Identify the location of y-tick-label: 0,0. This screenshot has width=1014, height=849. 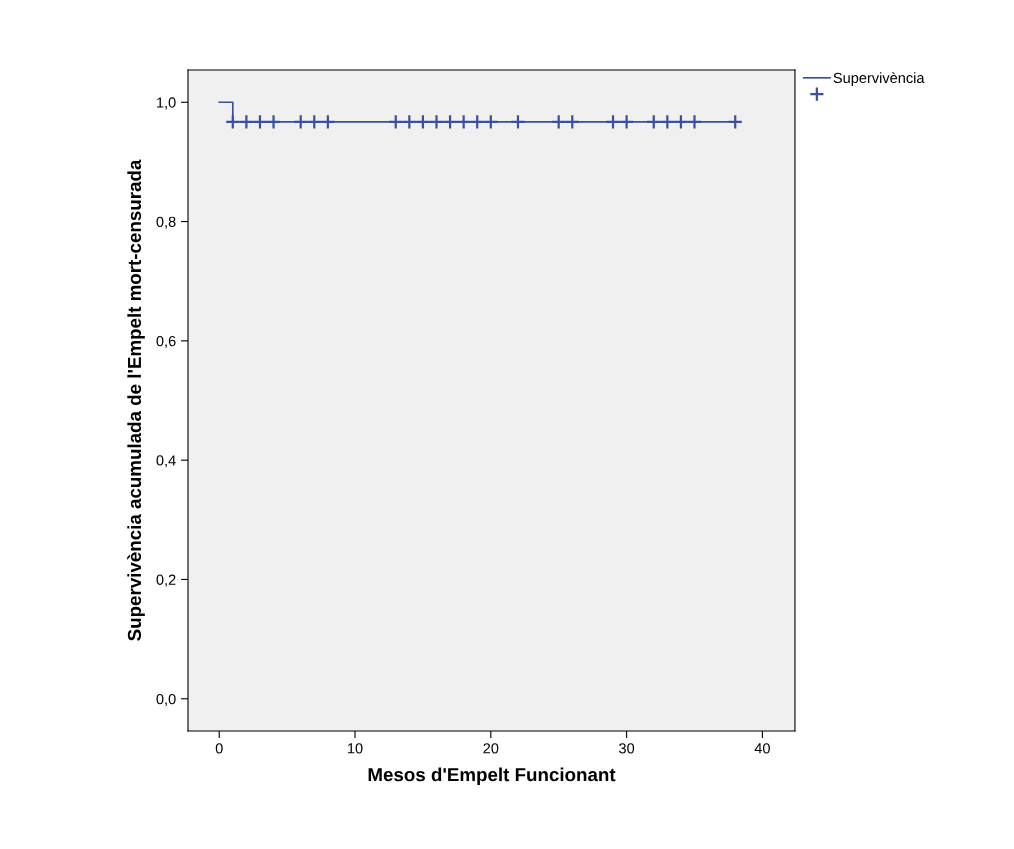
(166, 699).